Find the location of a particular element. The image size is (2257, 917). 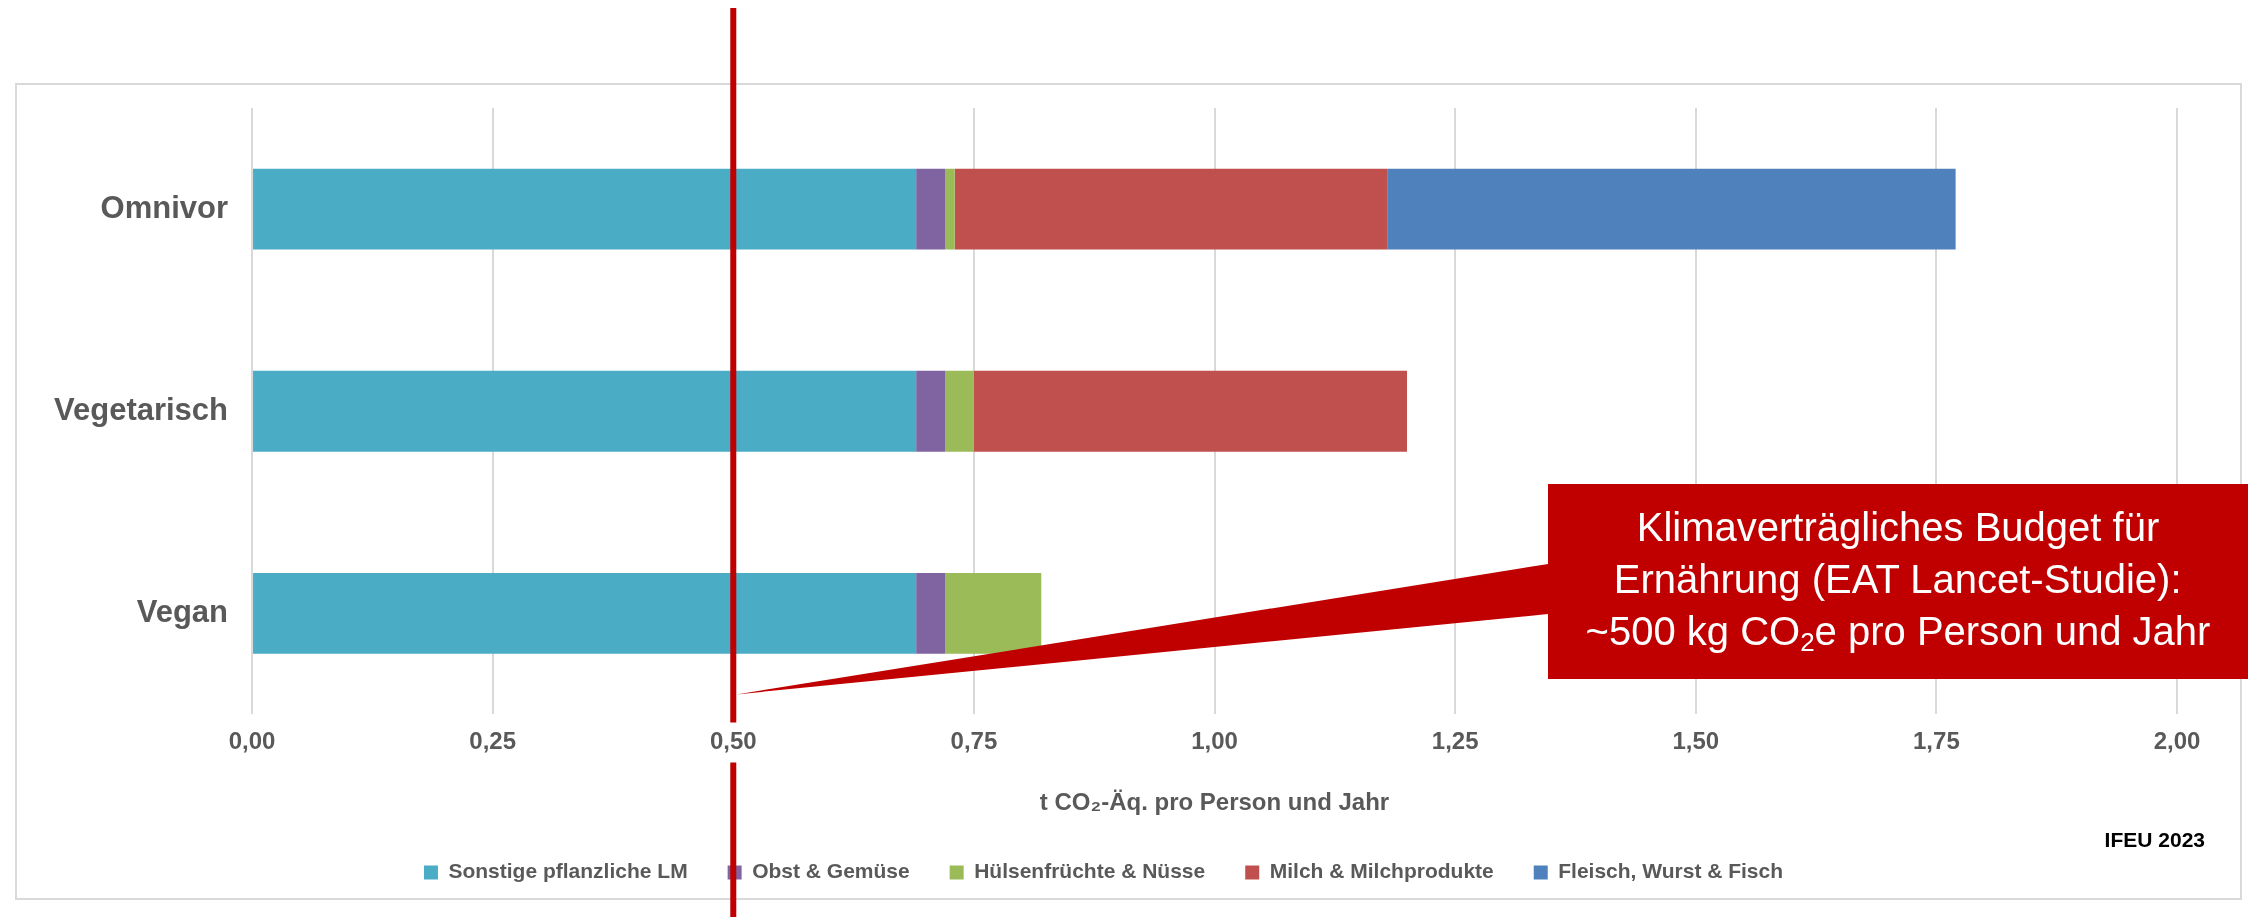

x-tick-label: 2,00 is located at coordinates (2177, 741).